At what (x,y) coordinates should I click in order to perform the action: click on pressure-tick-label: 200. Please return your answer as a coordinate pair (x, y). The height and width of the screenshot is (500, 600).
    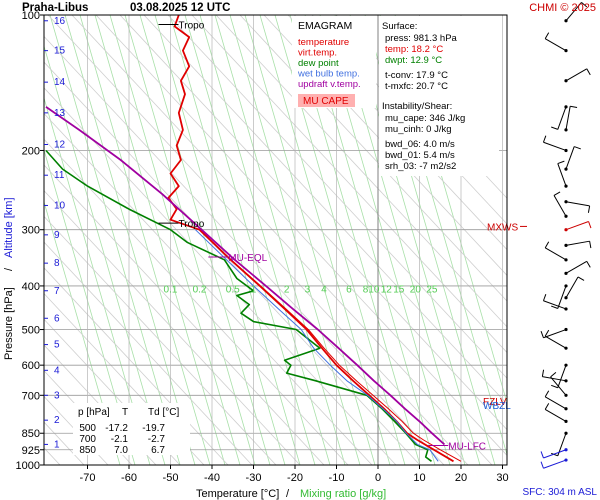
    Looking at the image, I should click on (31, 151).